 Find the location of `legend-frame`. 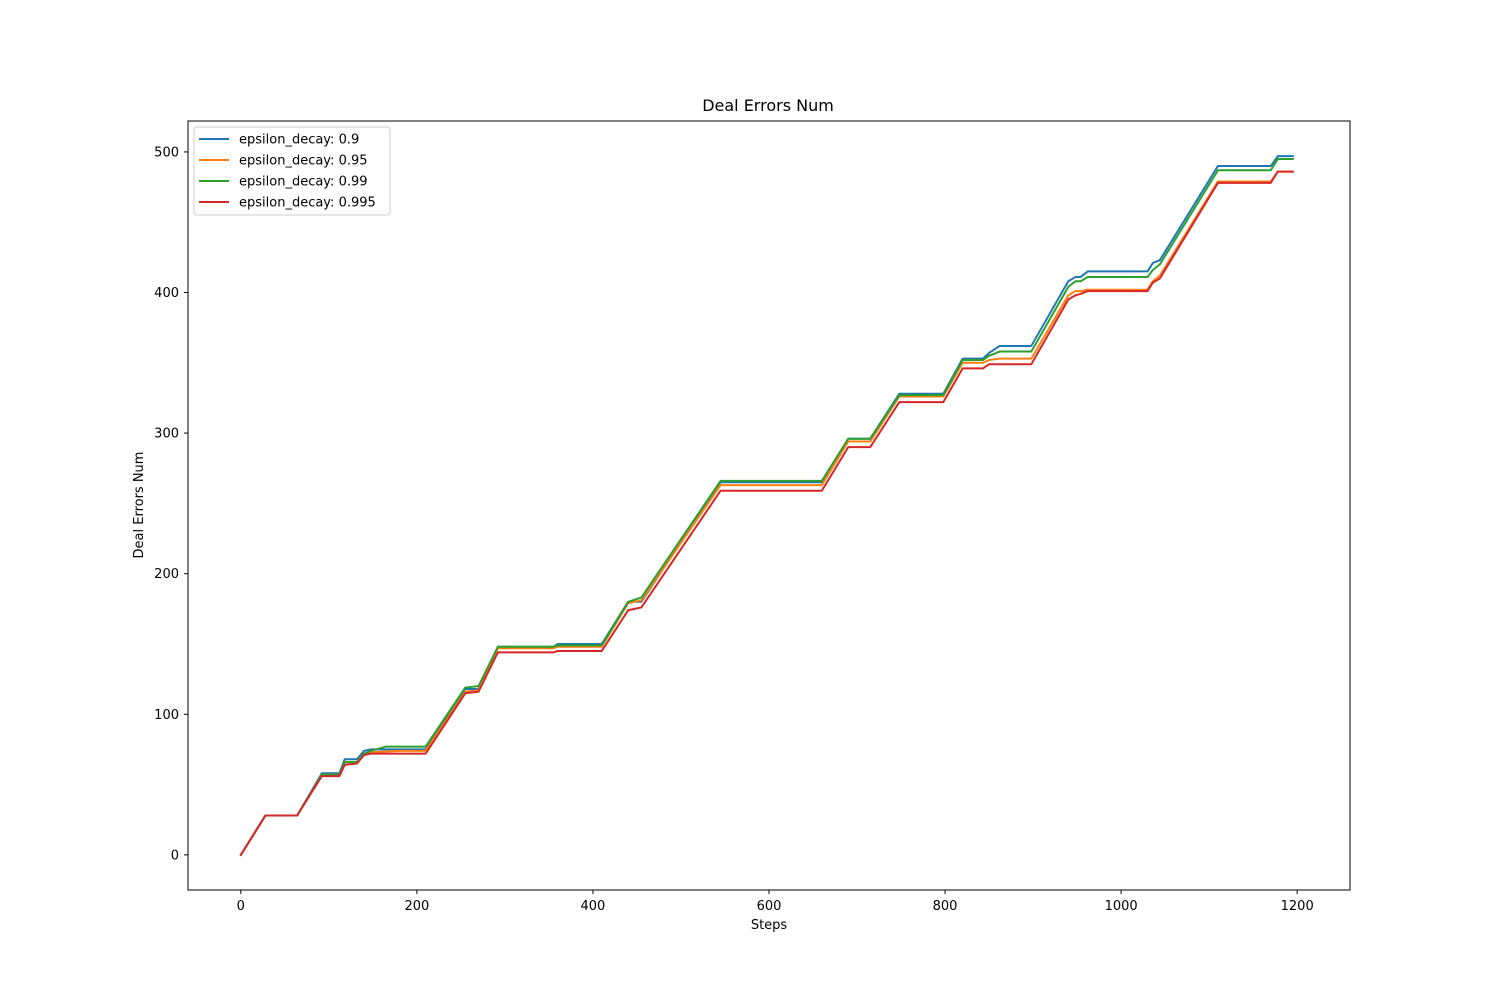

legend-frame is located at coordinates (292, 171).